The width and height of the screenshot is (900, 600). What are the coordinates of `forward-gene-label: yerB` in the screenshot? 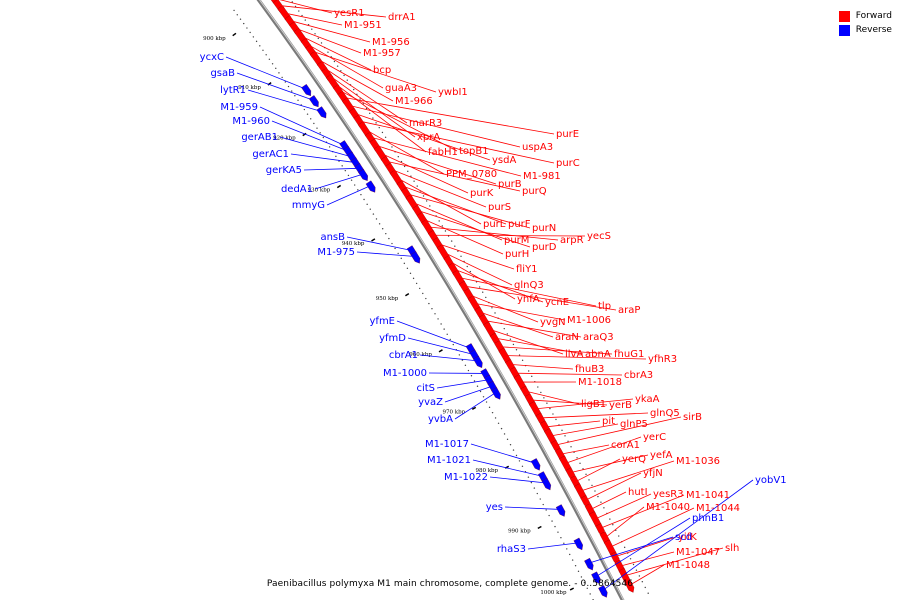 It's located at (620, 405).